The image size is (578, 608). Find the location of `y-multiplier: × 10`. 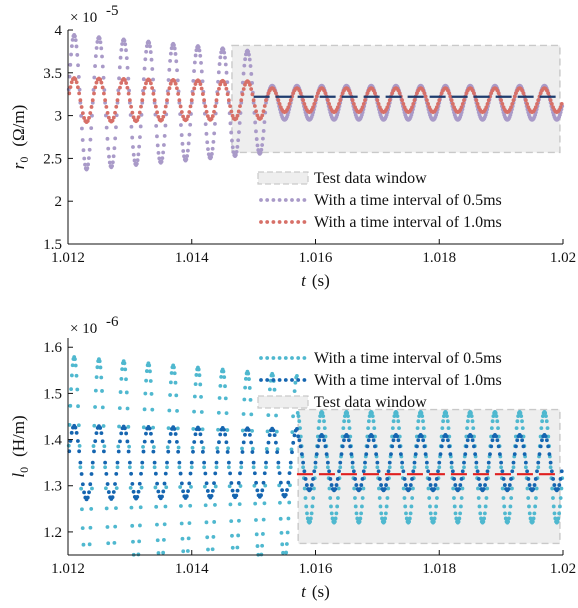

y-multiplier: × 10 is located at coordinates (83, 18).